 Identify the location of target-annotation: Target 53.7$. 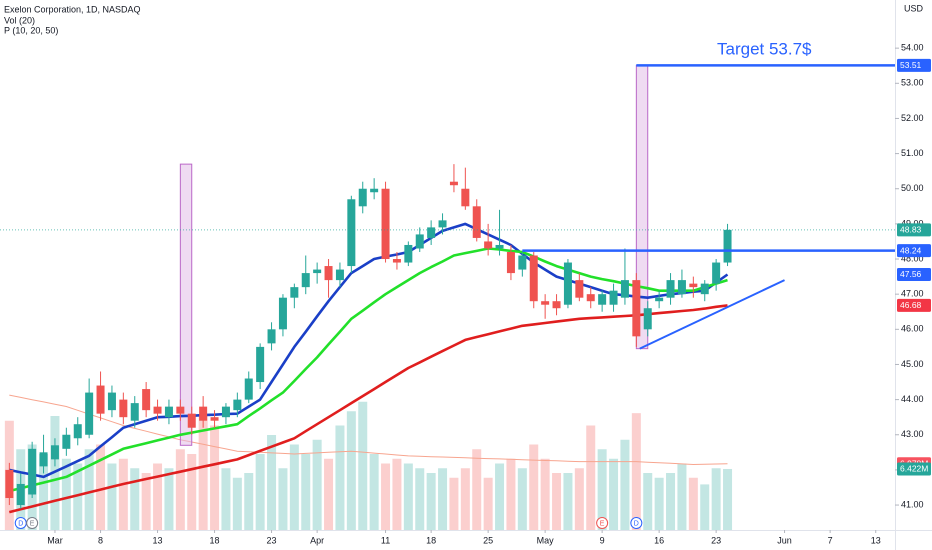
(764, 48).